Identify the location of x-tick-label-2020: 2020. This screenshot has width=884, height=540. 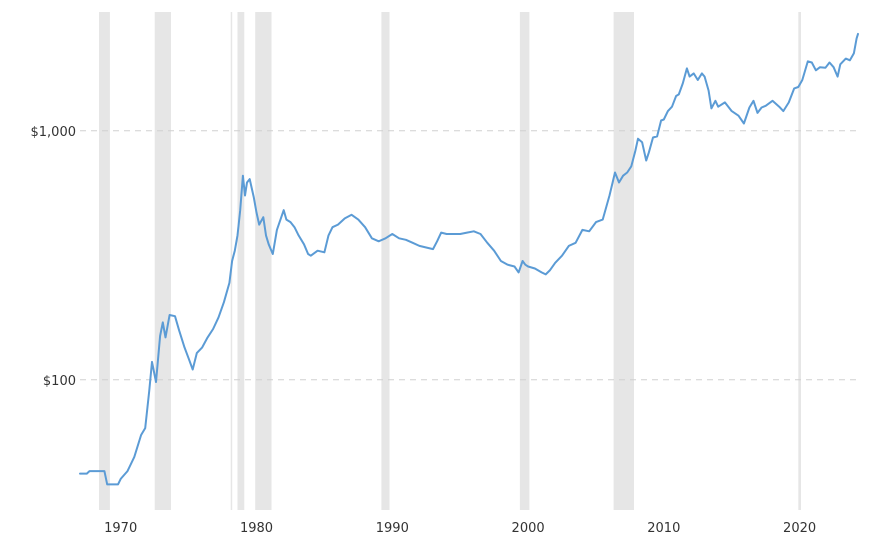
(799, 528).